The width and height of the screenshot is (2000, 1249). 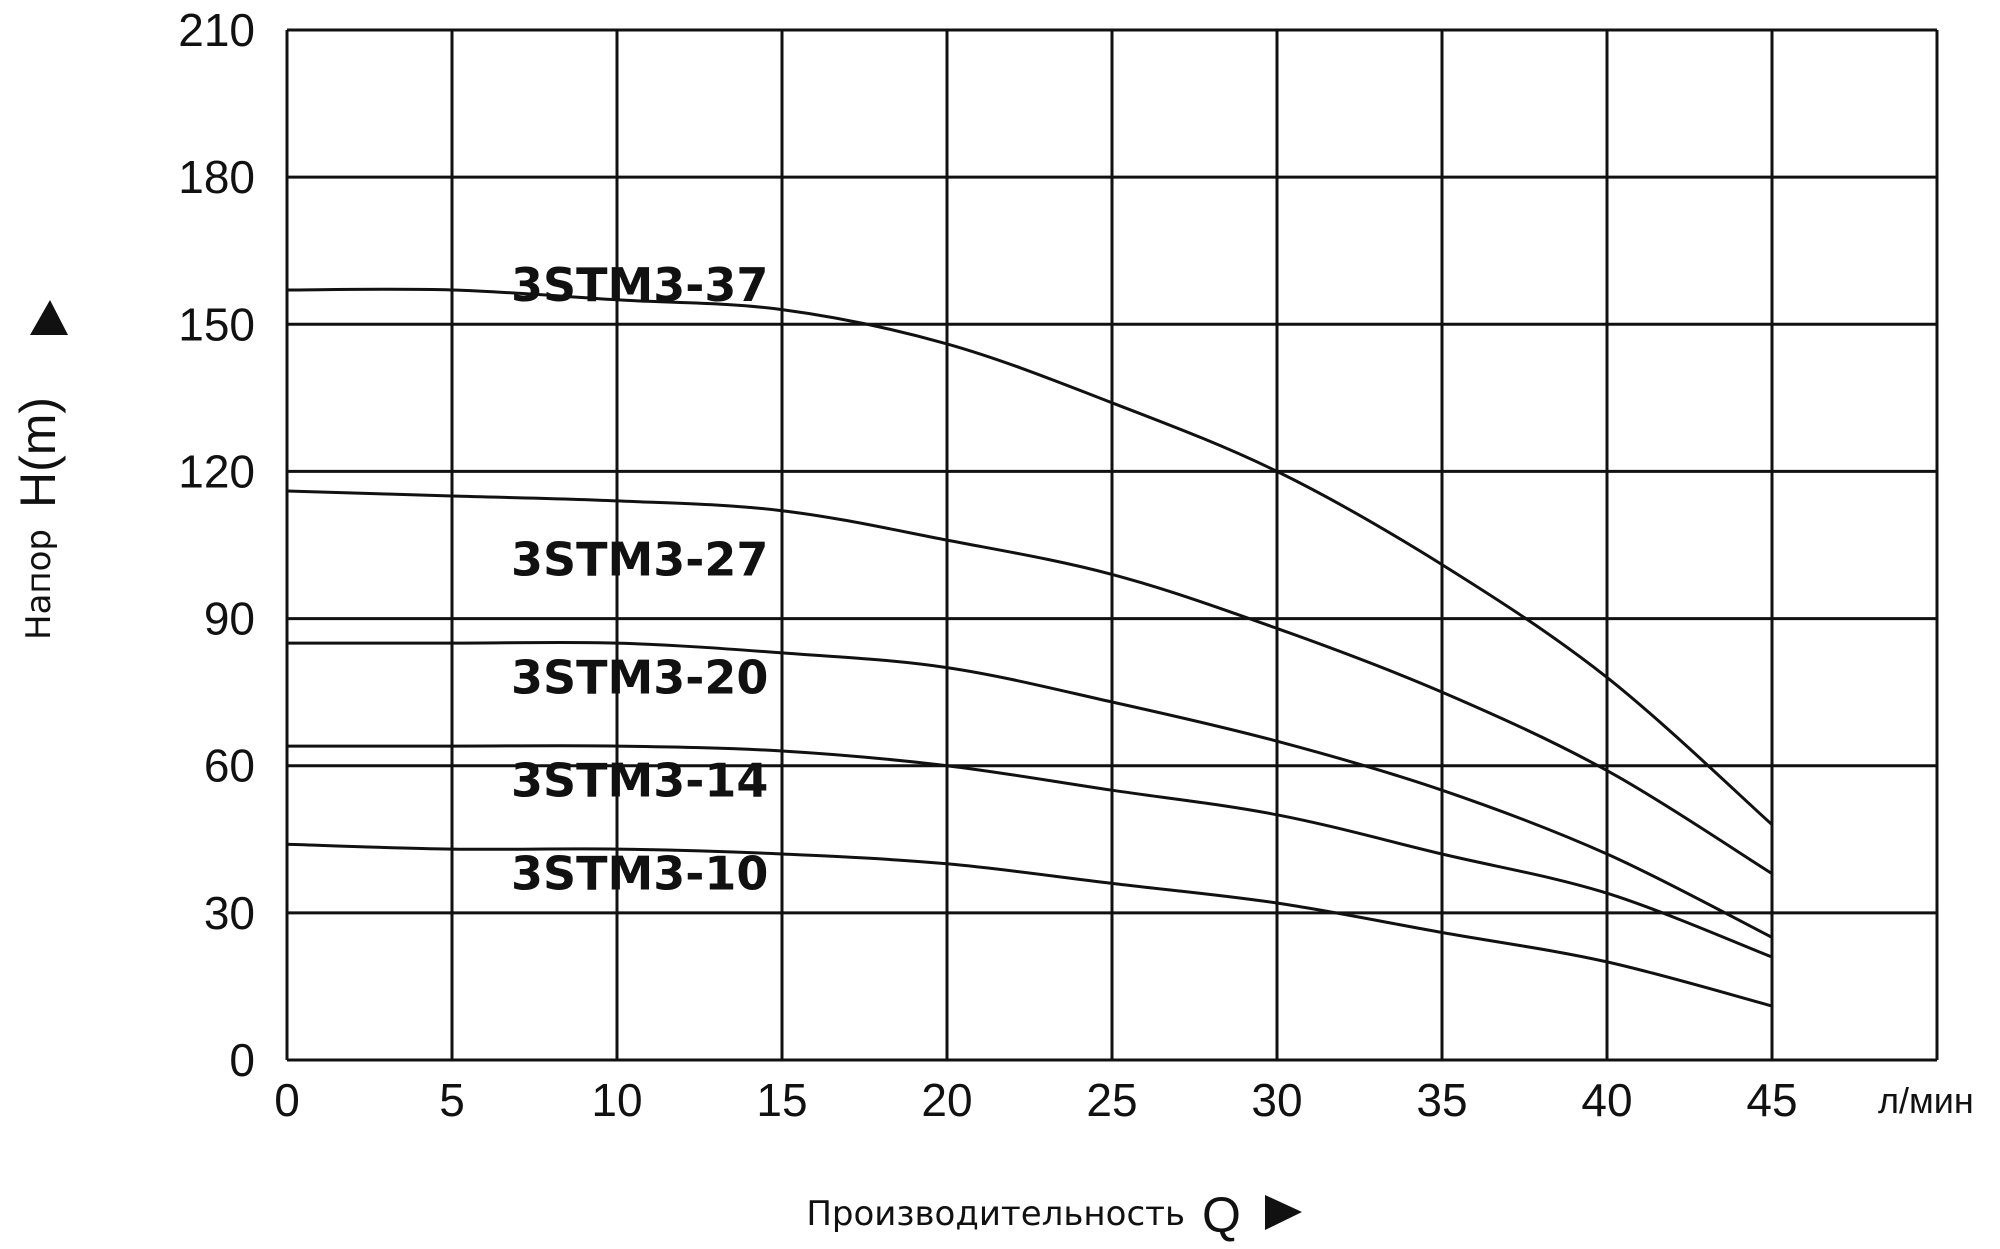 What do you see at coordinates (242, 1060) in the screenshot?
I see `y-tick-label: 0` at bounding box center [242, 1060].